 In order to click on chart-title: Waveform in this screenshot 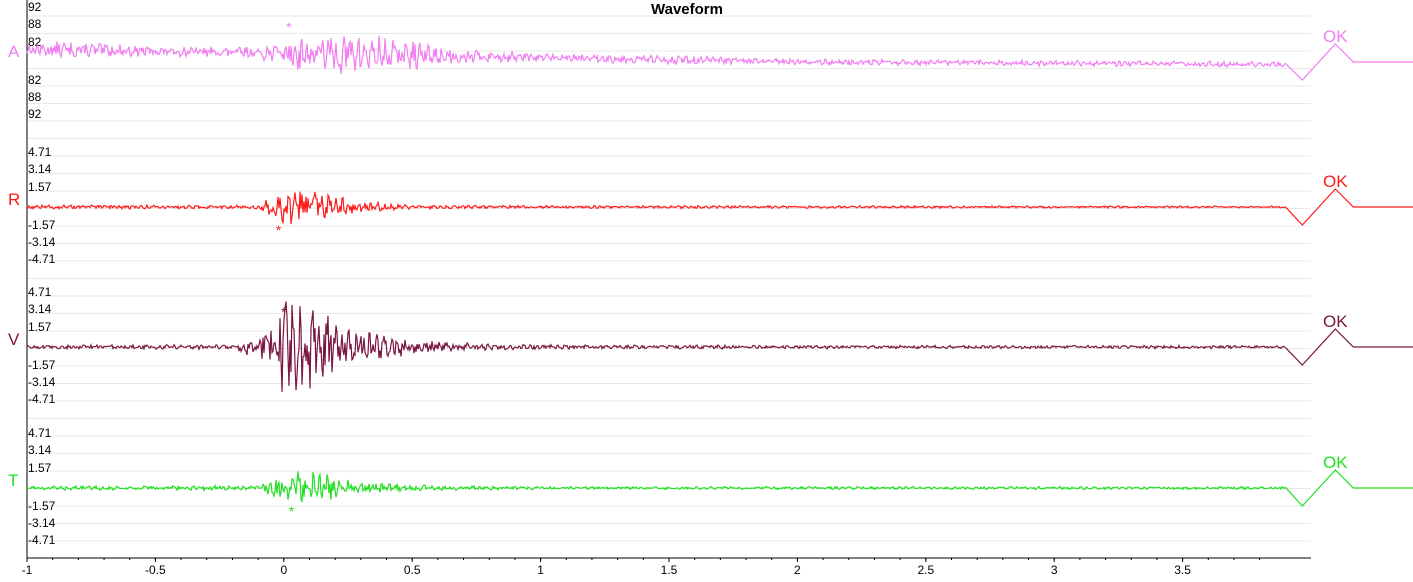, I will do `click(687, 9)`.